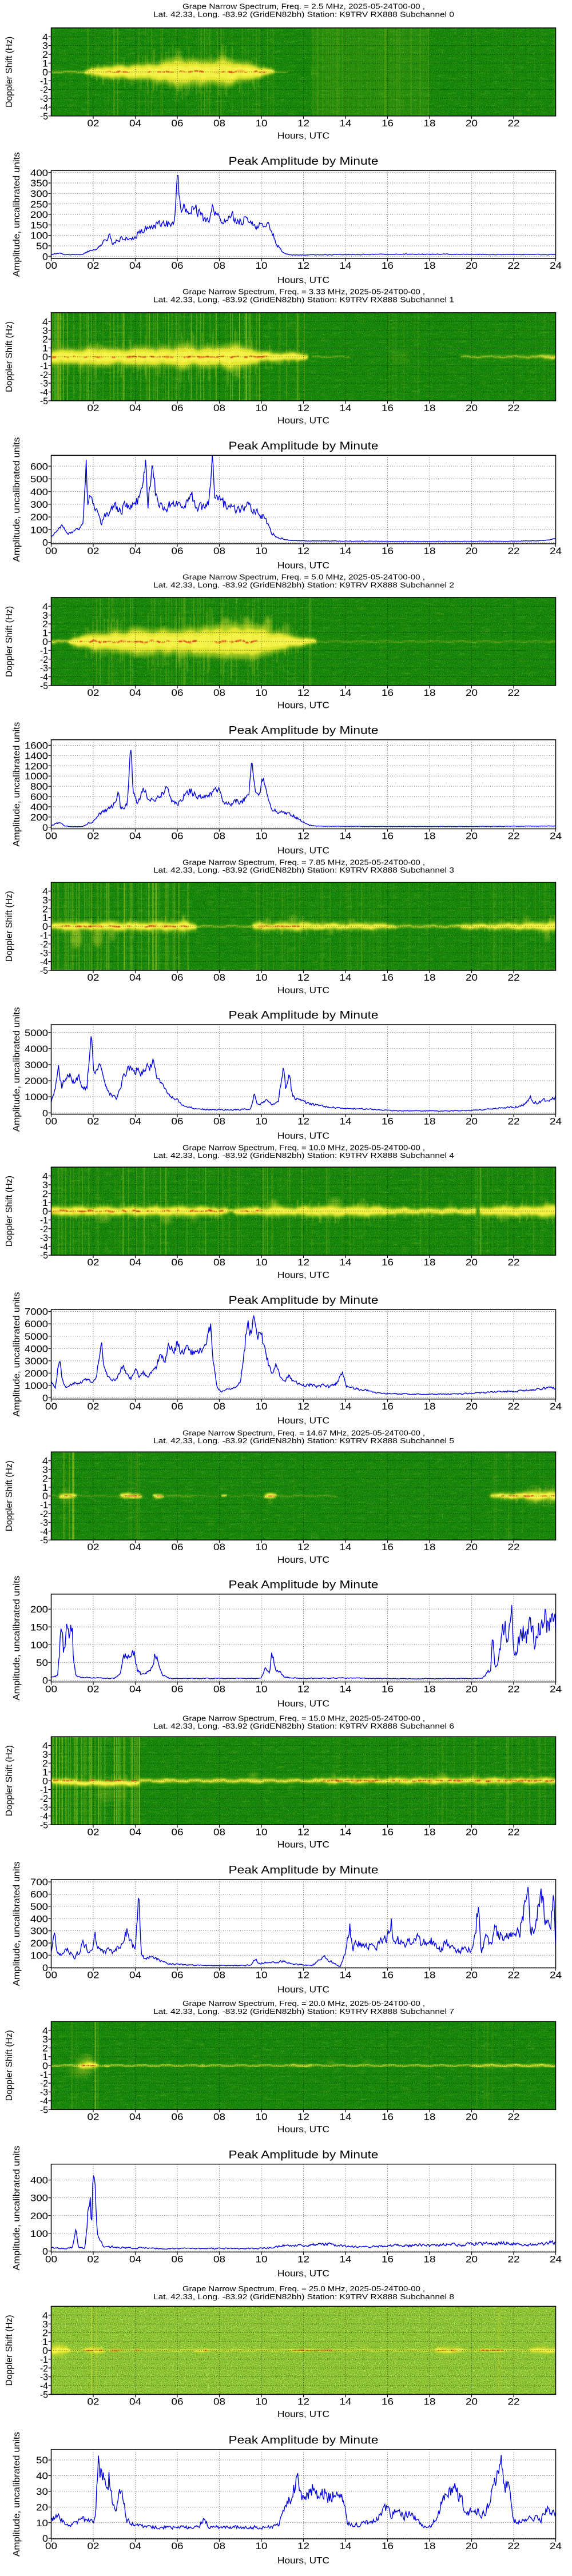 This screenshot has height=2576, width=572. I want to click on svg-text: -2, so click(44, 1798).